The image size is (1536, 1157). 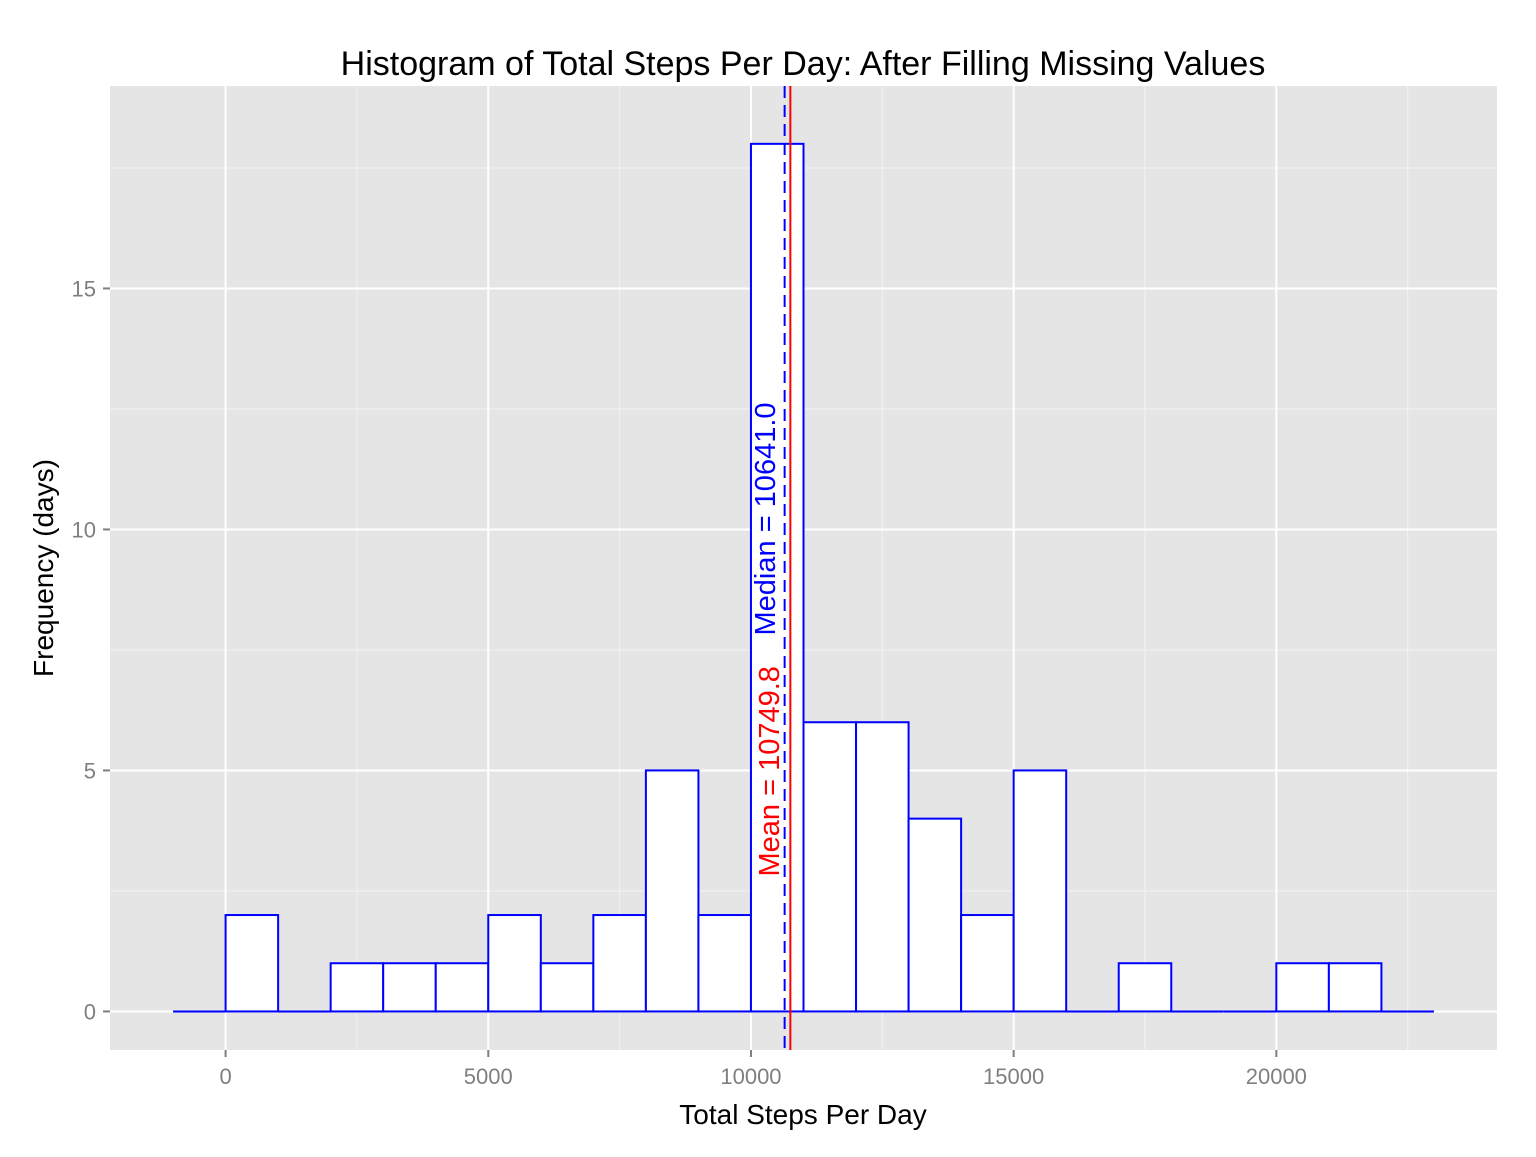 I want to click on x-tick-label: 10000, so click(x=750, y=1076).